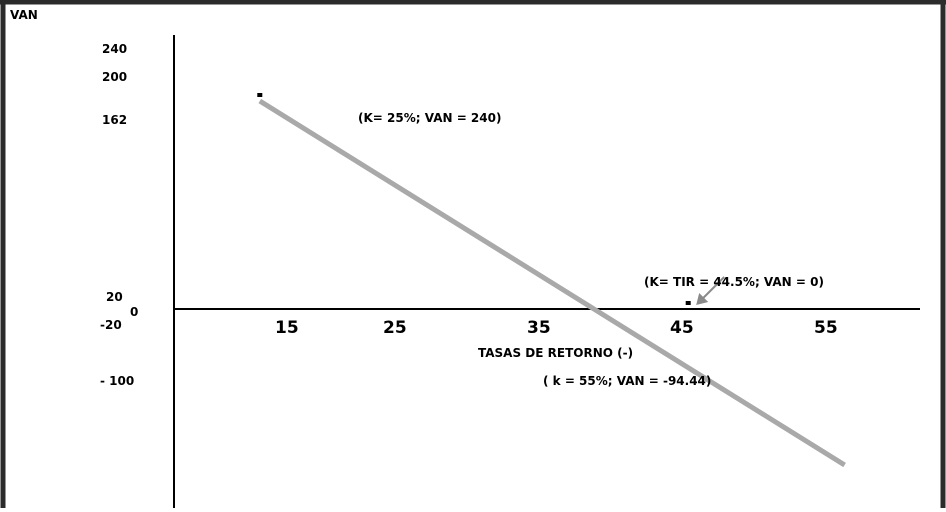 Image resolution: width=946 pixels, height=512 pixels. Describe the element at coordinates (114, 49) in the screenshot. I see `y-tick-label: 240` at that location.